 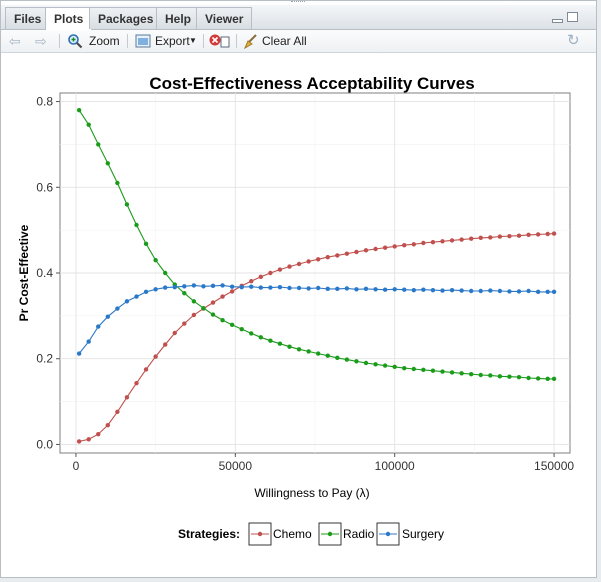 I want to click on zoom-label: Zoom, so click(x=104, y=41).